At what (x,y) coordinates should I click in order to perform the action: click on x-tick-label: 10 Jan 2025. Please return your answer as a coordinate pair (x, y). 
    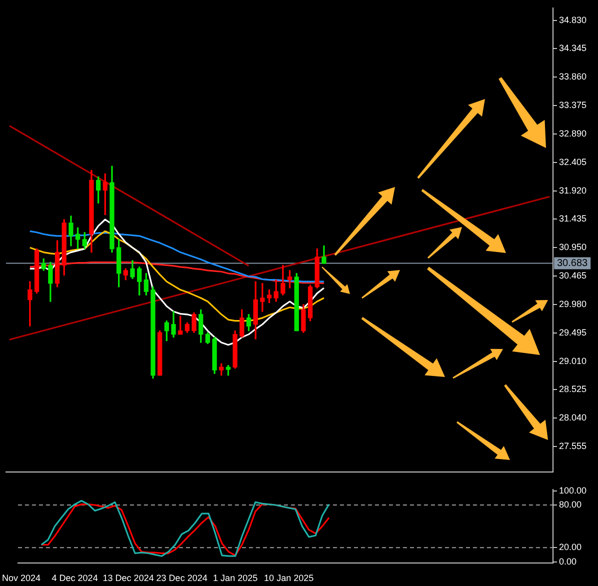
    Looking at the image, I should click on (289, 578).